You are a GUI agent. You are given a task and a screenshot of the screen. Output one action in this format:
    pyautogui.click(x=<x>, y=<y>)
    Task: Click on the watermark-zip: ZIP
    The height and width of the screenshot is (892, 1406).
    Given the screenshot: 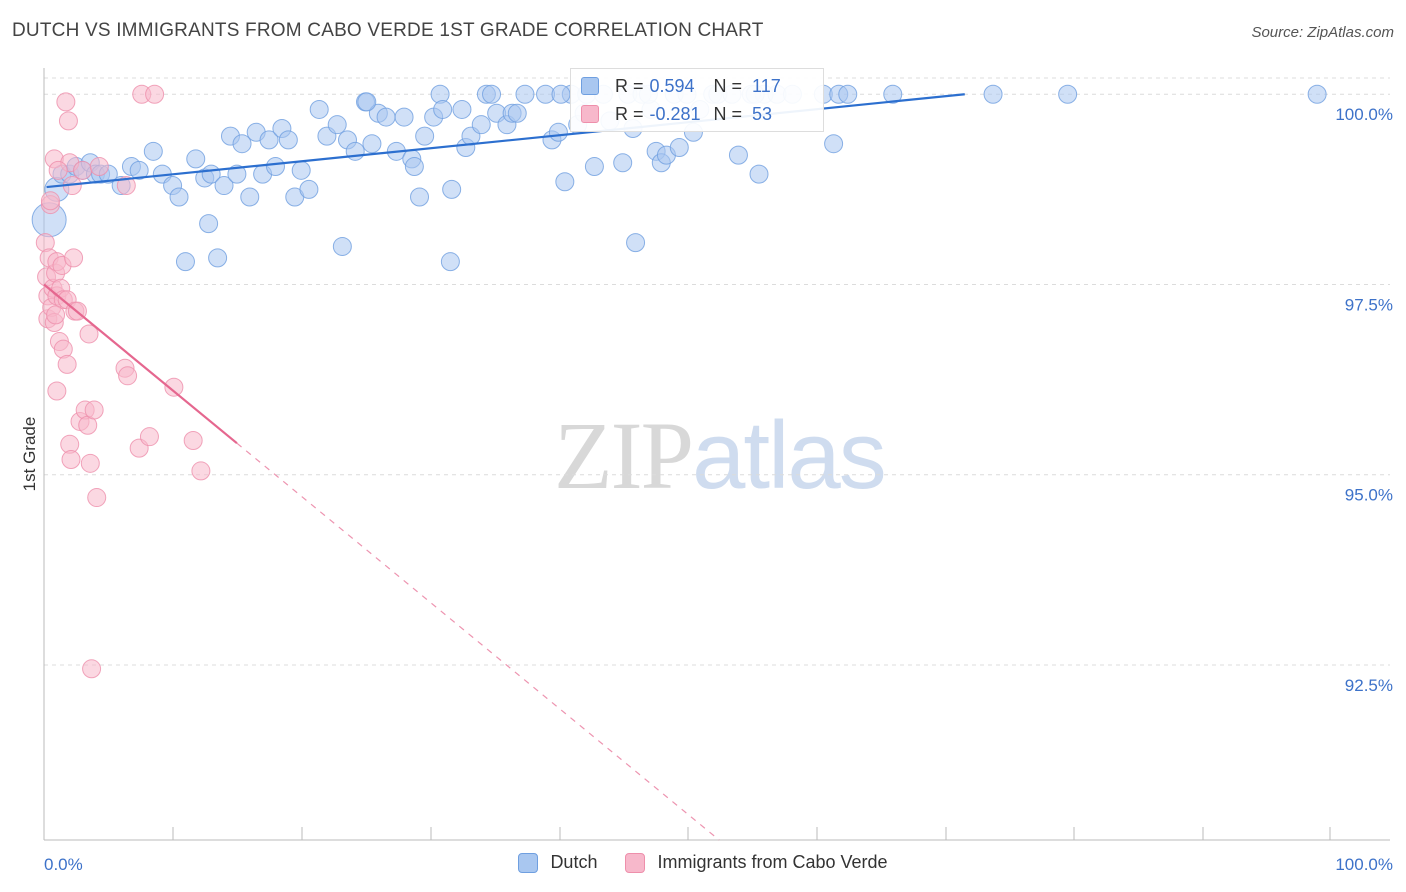 What is the action you would take?
    pyautogui.click(x=624, y=455)
    